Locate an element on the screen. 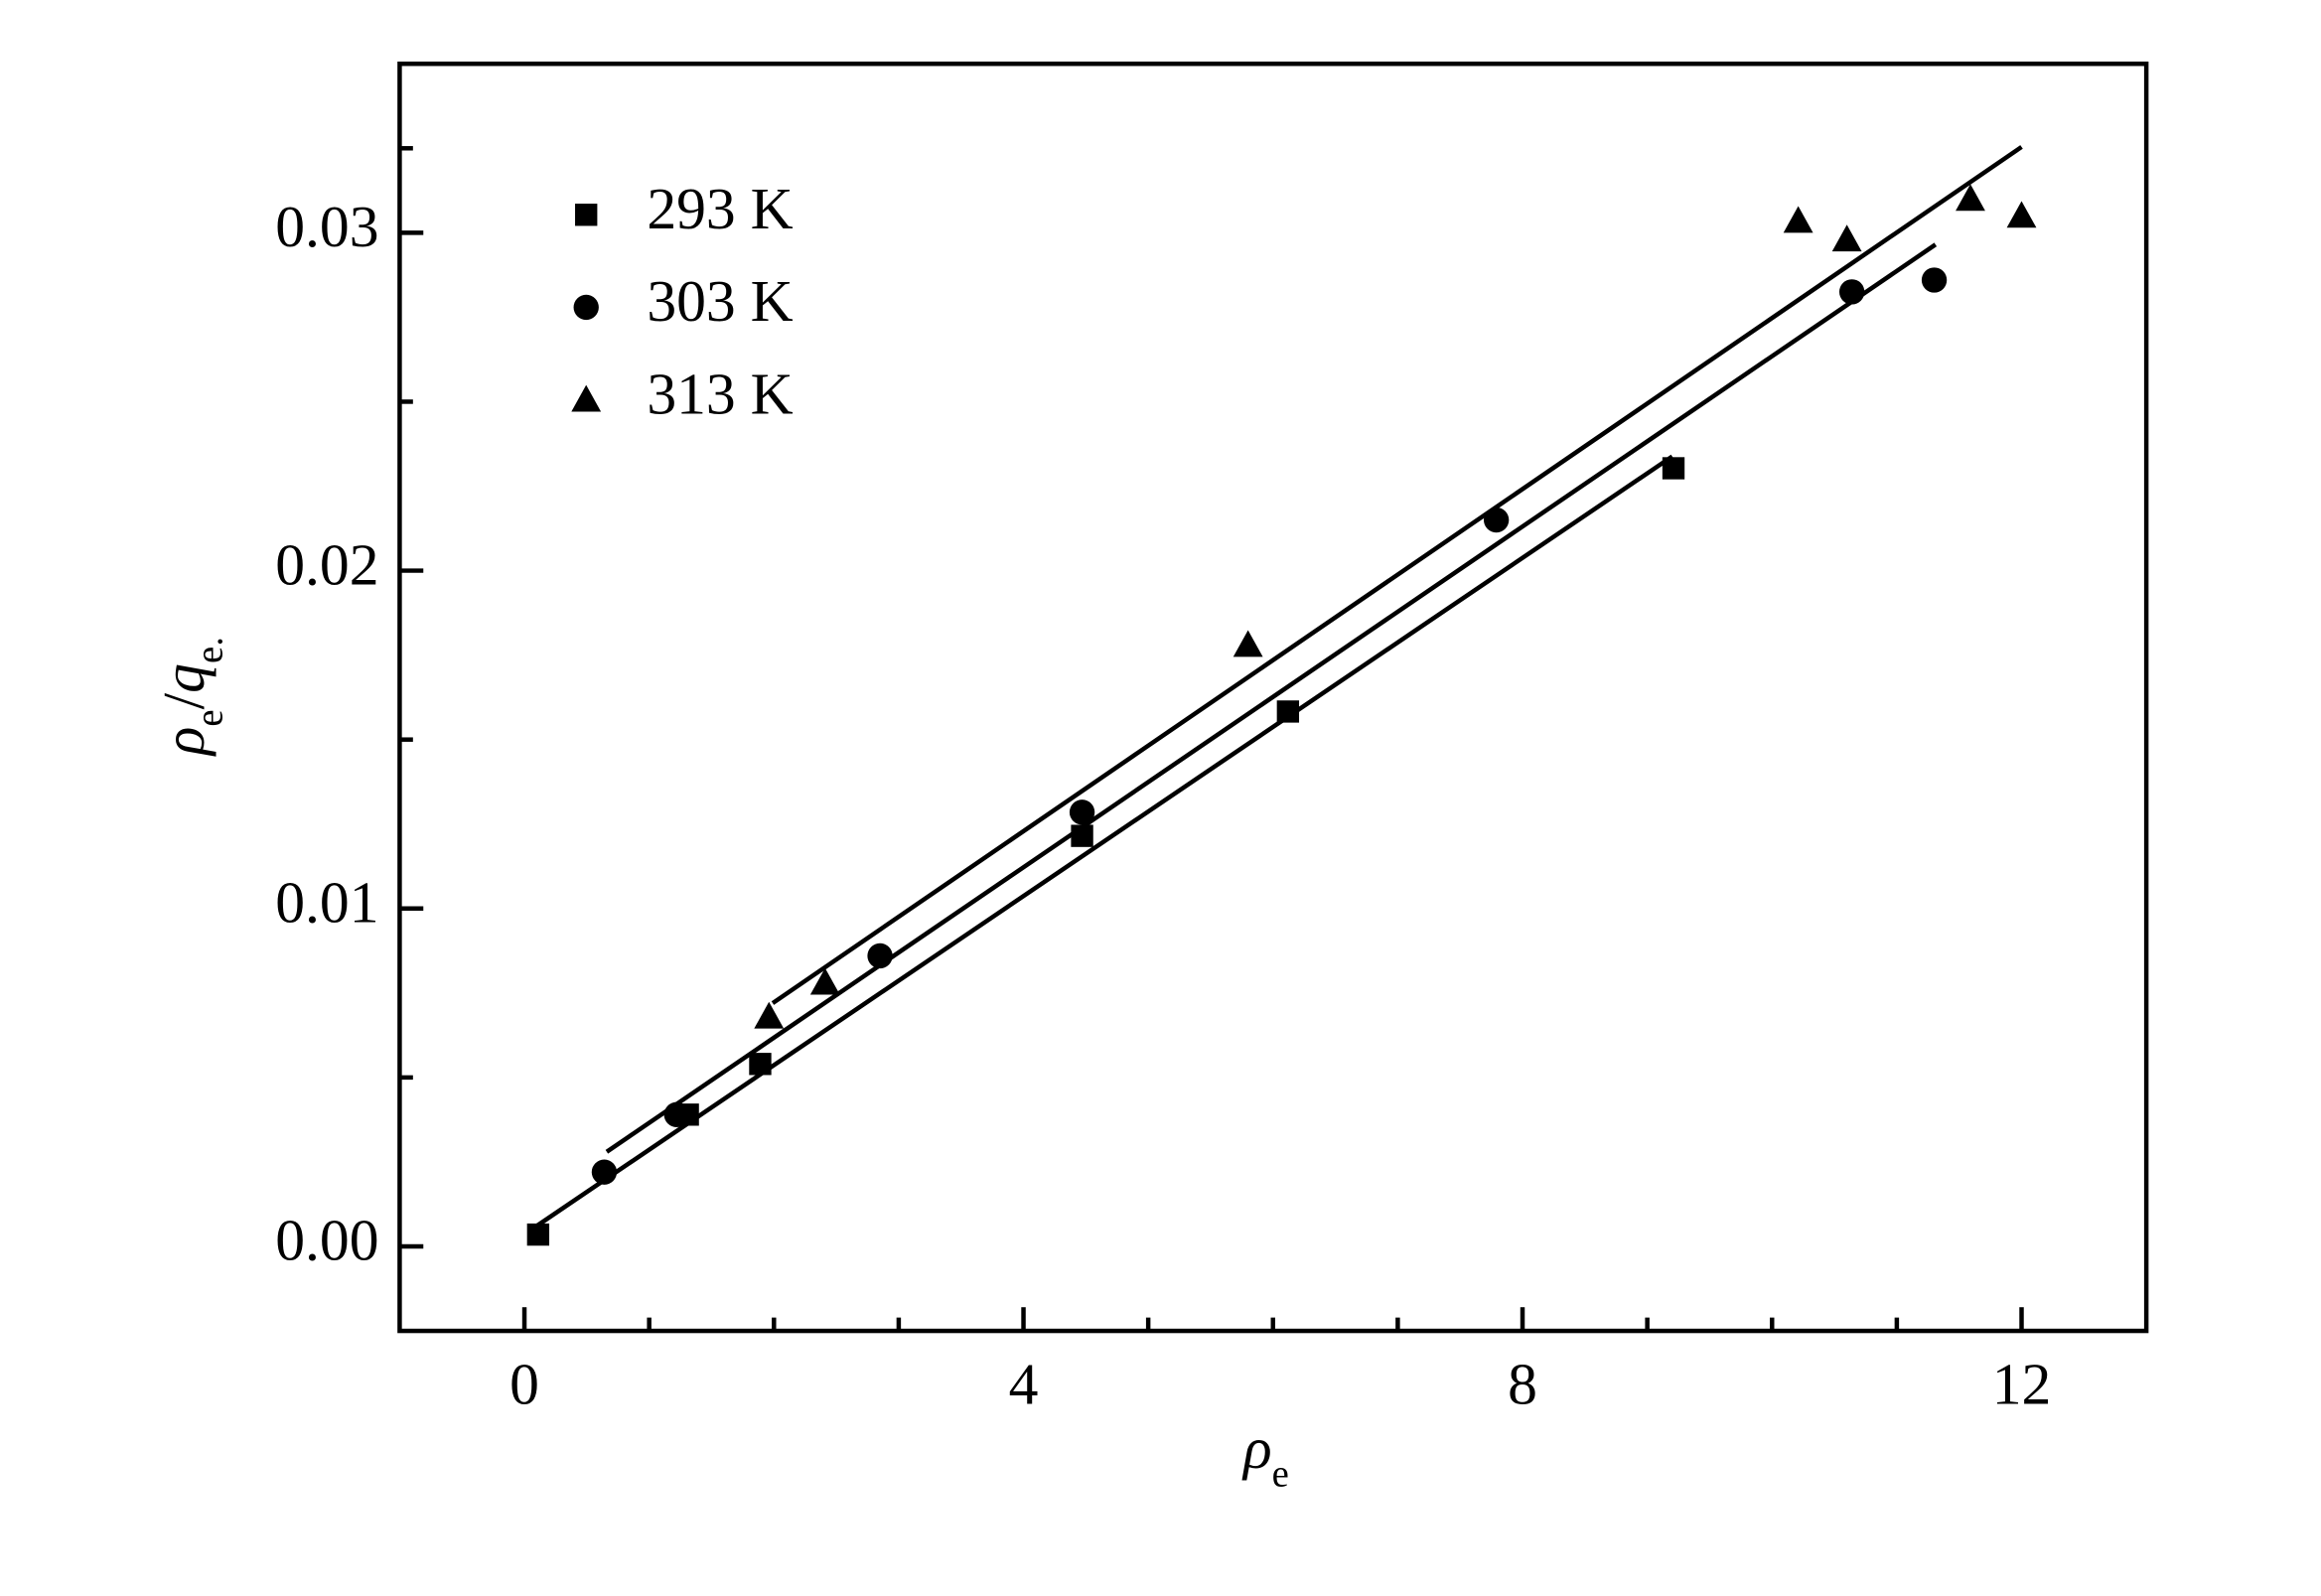 The height and width of the screenshot is (1596, 2321). legend-label: 293 K is located at coordinates (720, 209).